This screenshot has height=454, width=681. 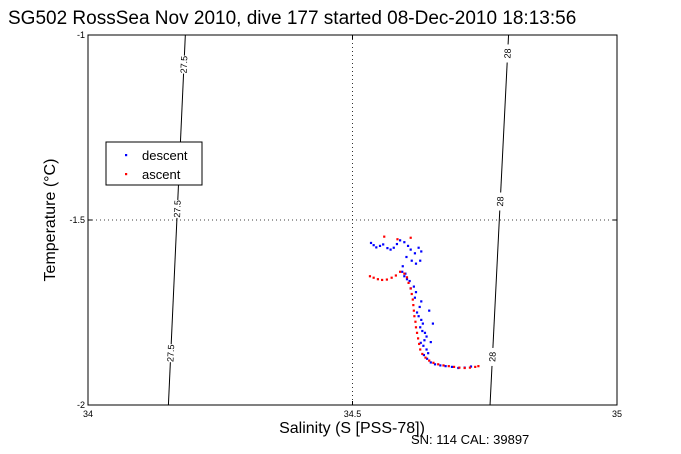 I want to click on isopycnal-label-1-1: 28, so click(x=500, y=201).